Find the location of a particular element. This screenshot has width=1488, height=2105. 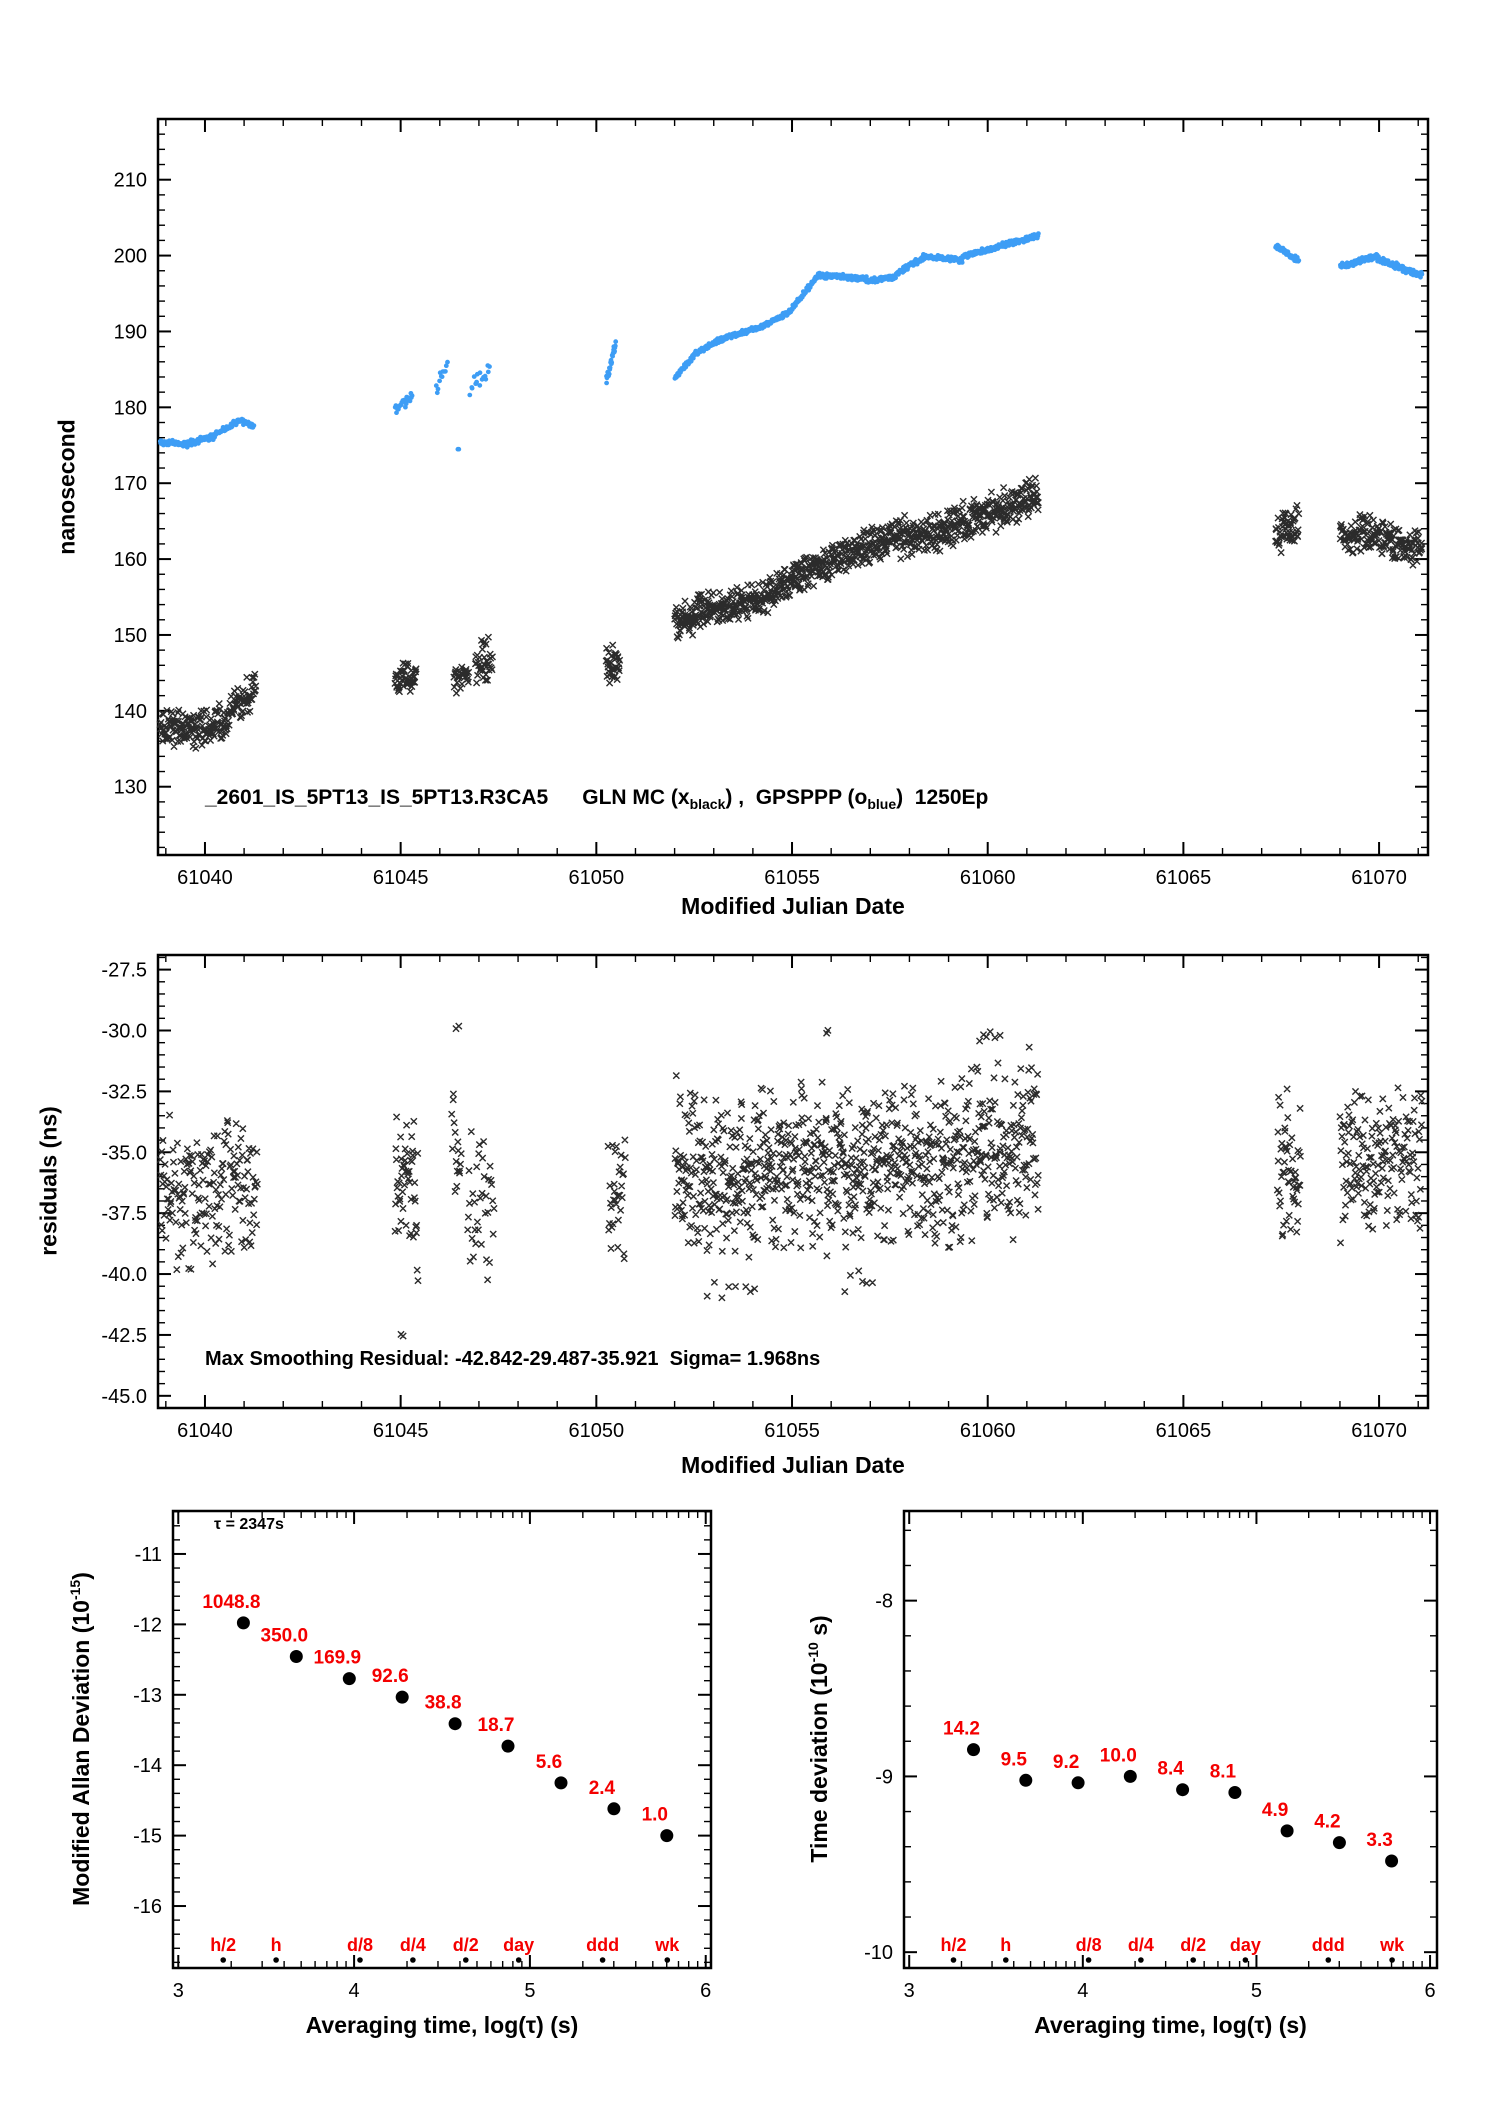

residuals-x-tick-label: 61055 is located at coordinates (792, 1431).